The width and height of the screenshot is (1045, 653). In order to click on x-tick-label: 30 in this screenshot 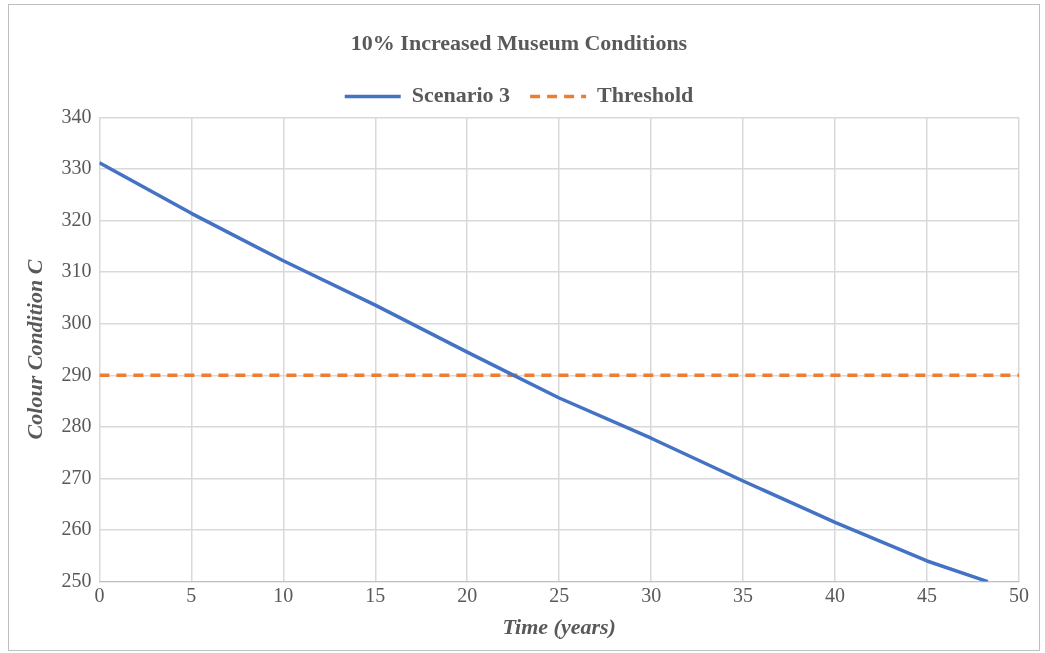, I will do `click(651, 594)`.